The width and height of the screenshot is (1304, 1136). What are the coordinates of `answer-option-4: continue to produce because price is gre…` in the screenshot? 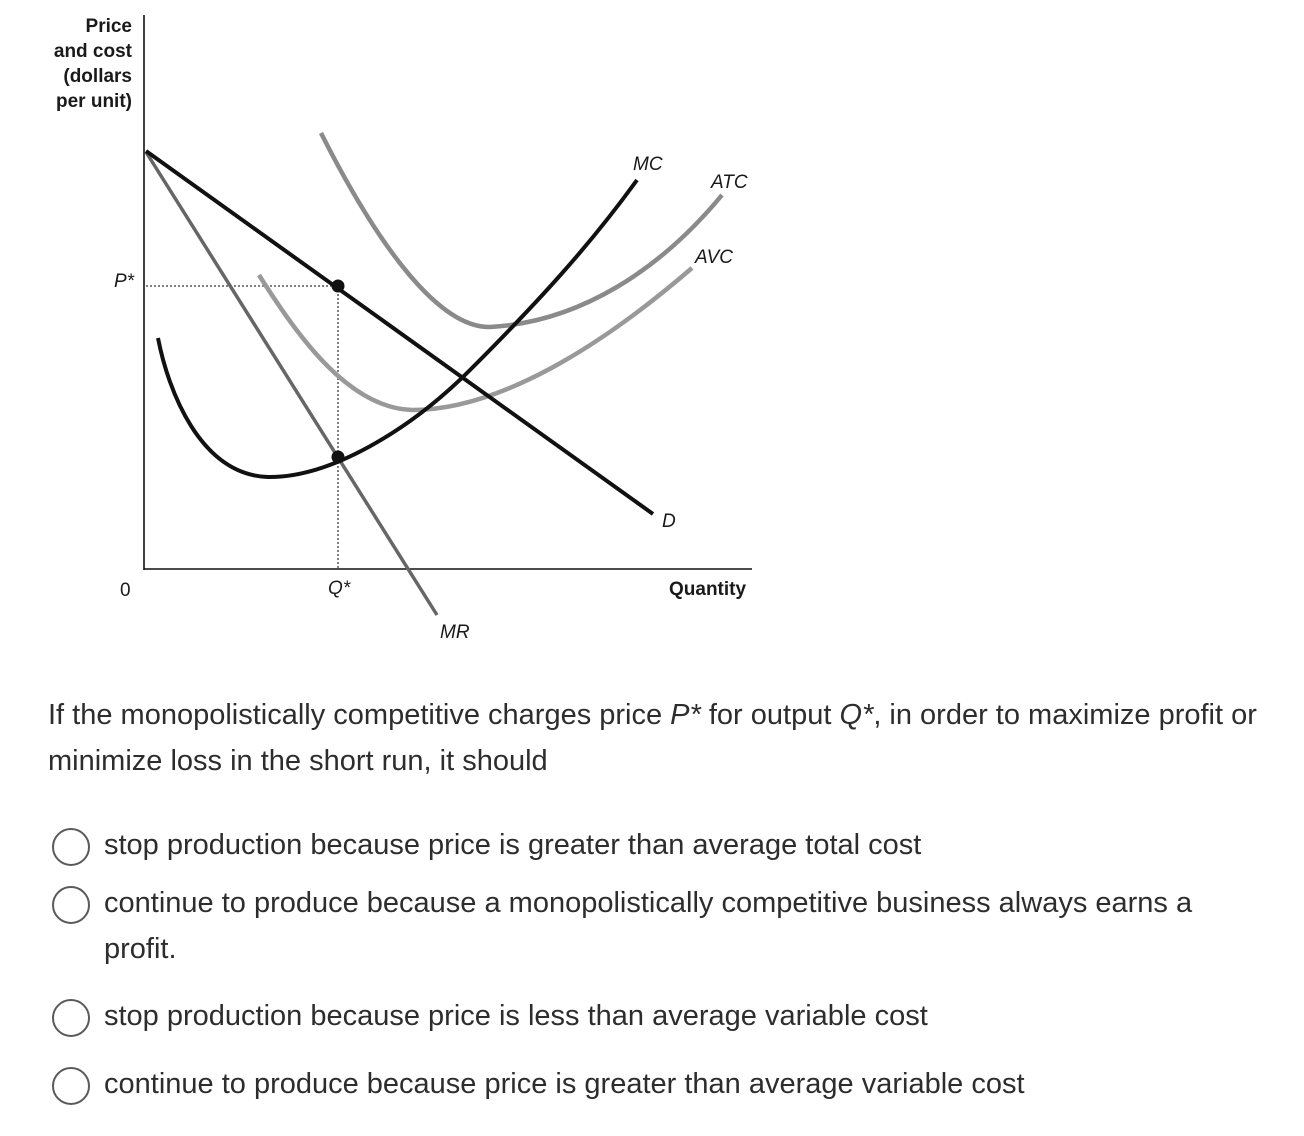 It's located at (652, 1084).